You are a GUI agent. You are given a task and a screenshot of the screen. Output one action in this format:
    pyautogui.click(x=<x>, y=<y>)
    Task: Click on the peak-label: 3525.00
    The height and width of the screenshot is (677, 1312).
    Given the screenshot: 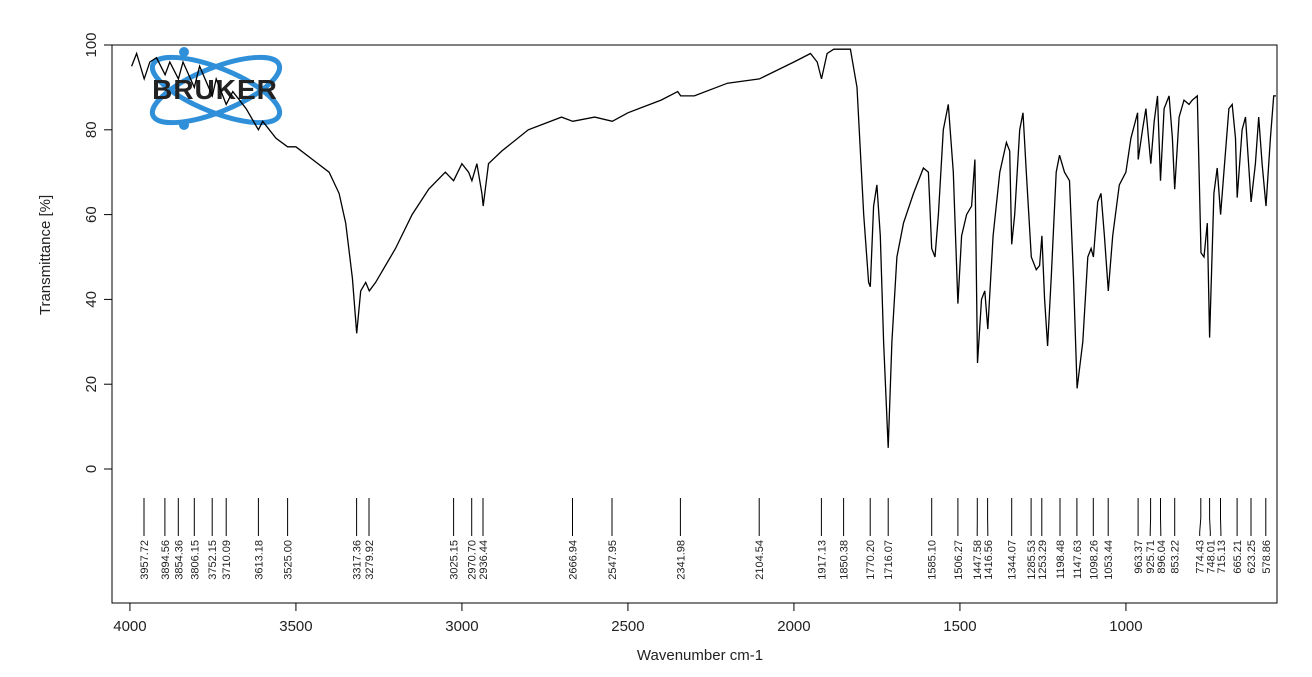 What is the action you would take?
    pyautogui.click(x=289, y=560)
    